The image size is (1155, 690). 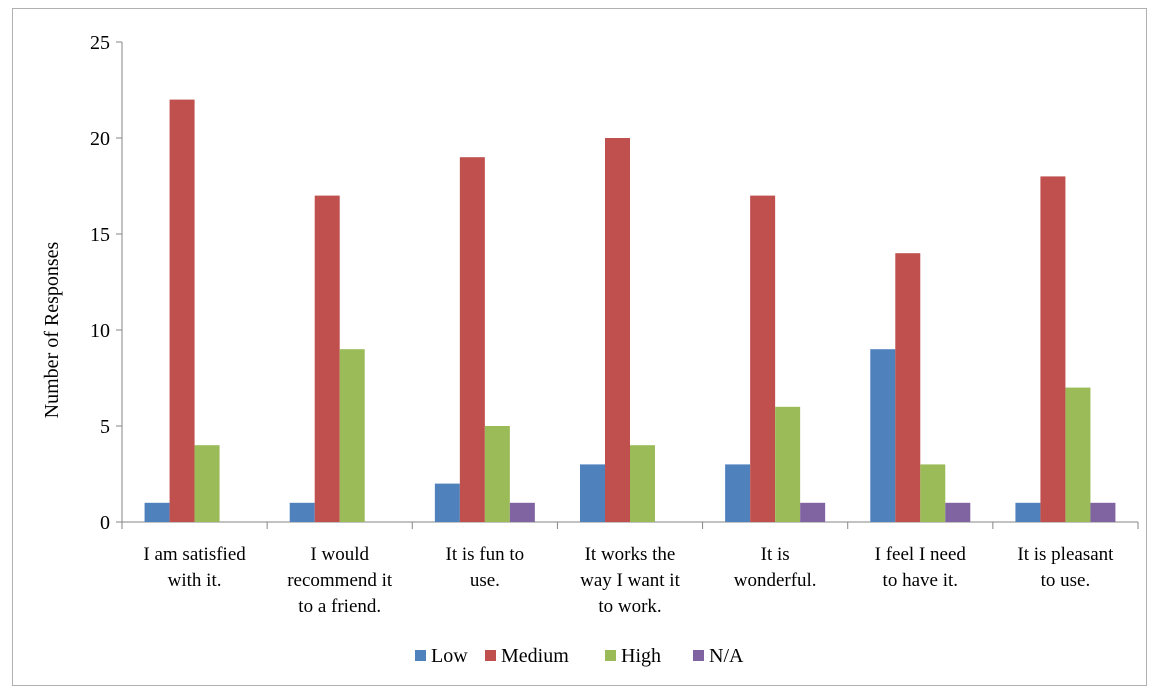 What do you see at coordinates (775, 567) in the screenshot?
I see `category-label: It is wonderful.` at bounding box center [775, 567].